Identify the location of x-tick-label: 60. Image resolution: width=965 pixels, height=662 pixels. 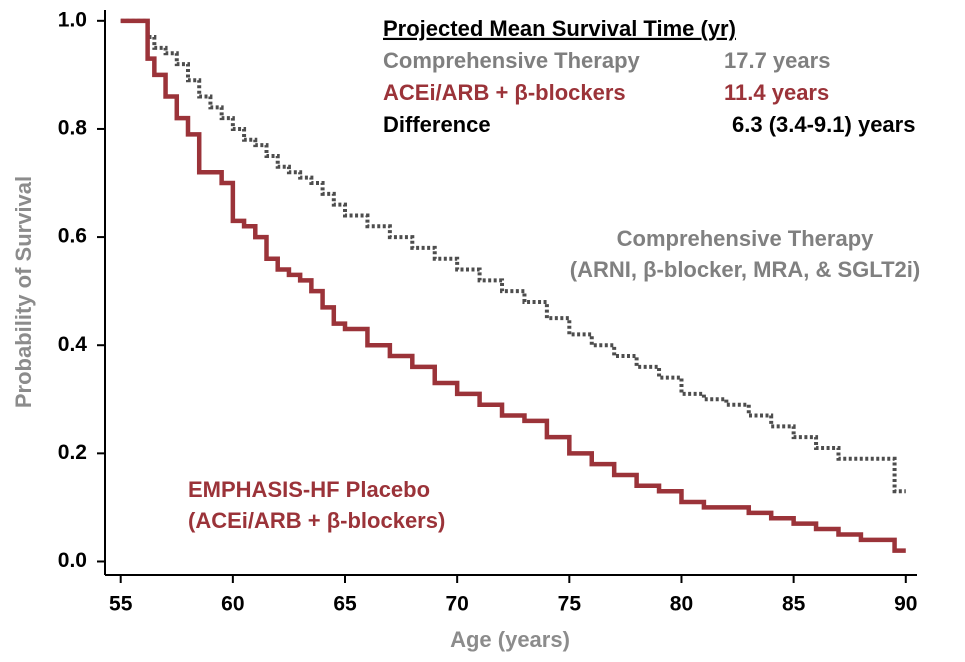
(232, 604).